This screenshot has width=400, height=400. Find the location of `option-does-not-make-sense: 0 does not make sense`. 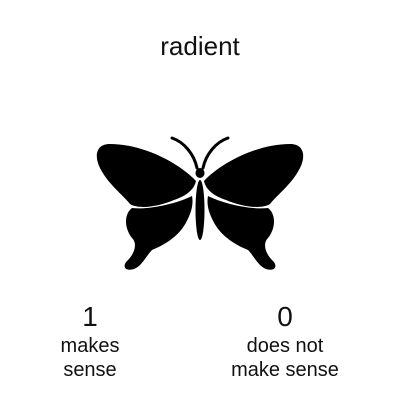

option-does-not-make-sense: 0 does not make sense is located at coordinates (285, 341).